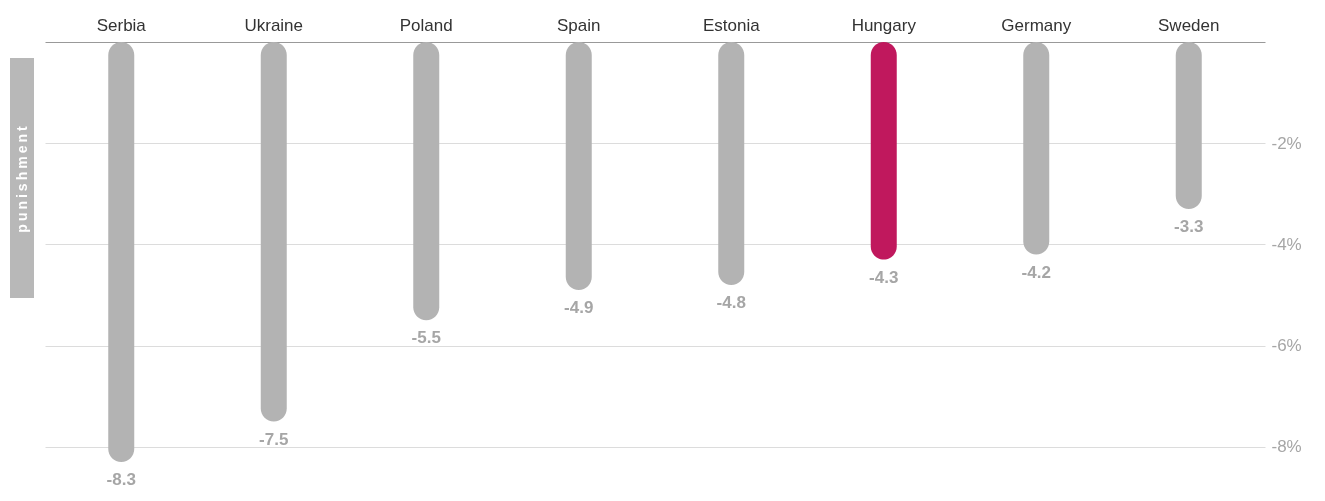  I want to click on x-tick-label: Hungary, so click(884, 25).